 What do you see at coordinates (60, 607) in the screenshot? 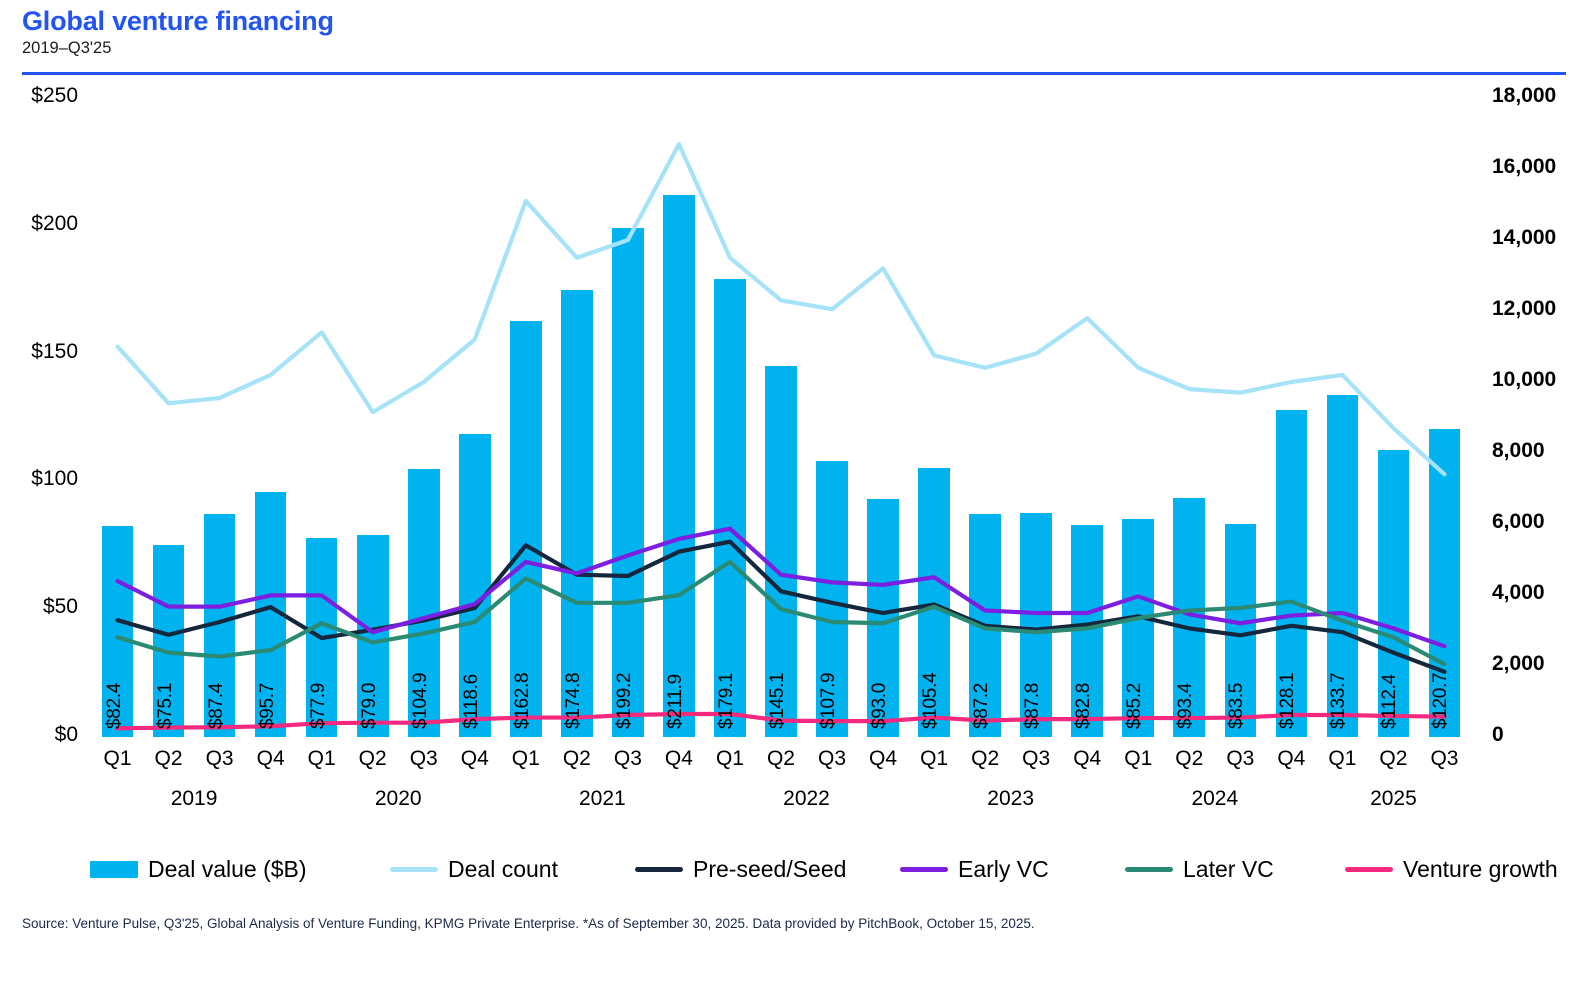
I see `left-axis-tick: $50` at bounding box center [60, 607].